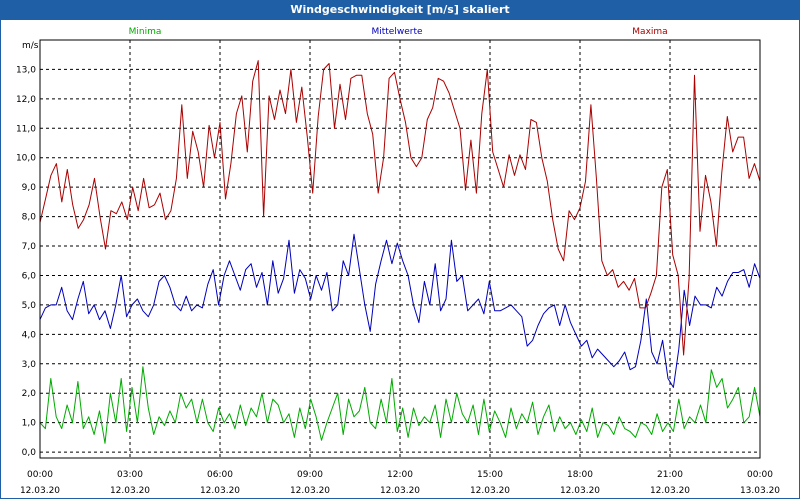 The width and height of the screenshot is (800, 500). What do you see at coordinates (400, 405) in the screenshot?
I see `series-line-minima` at bounding box center [400, 405].